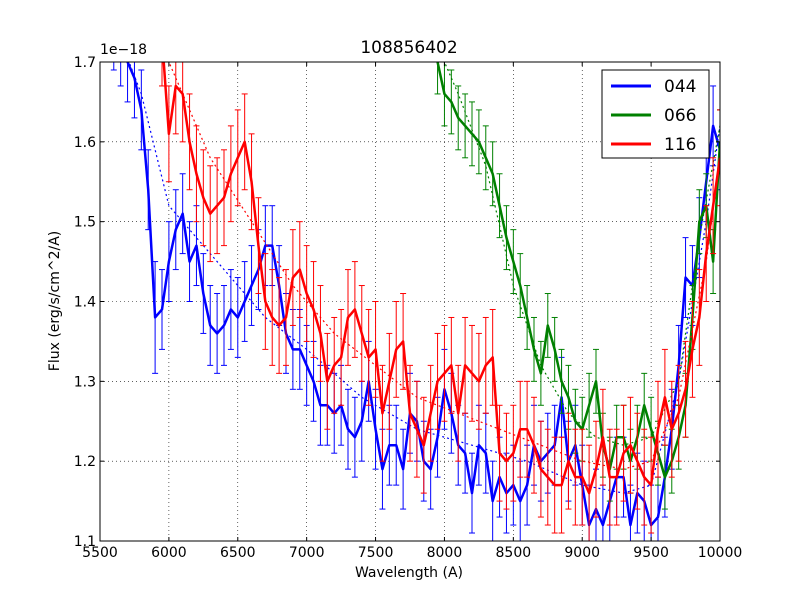  I want to click on legend-label-066: 066, so click(680, 116).